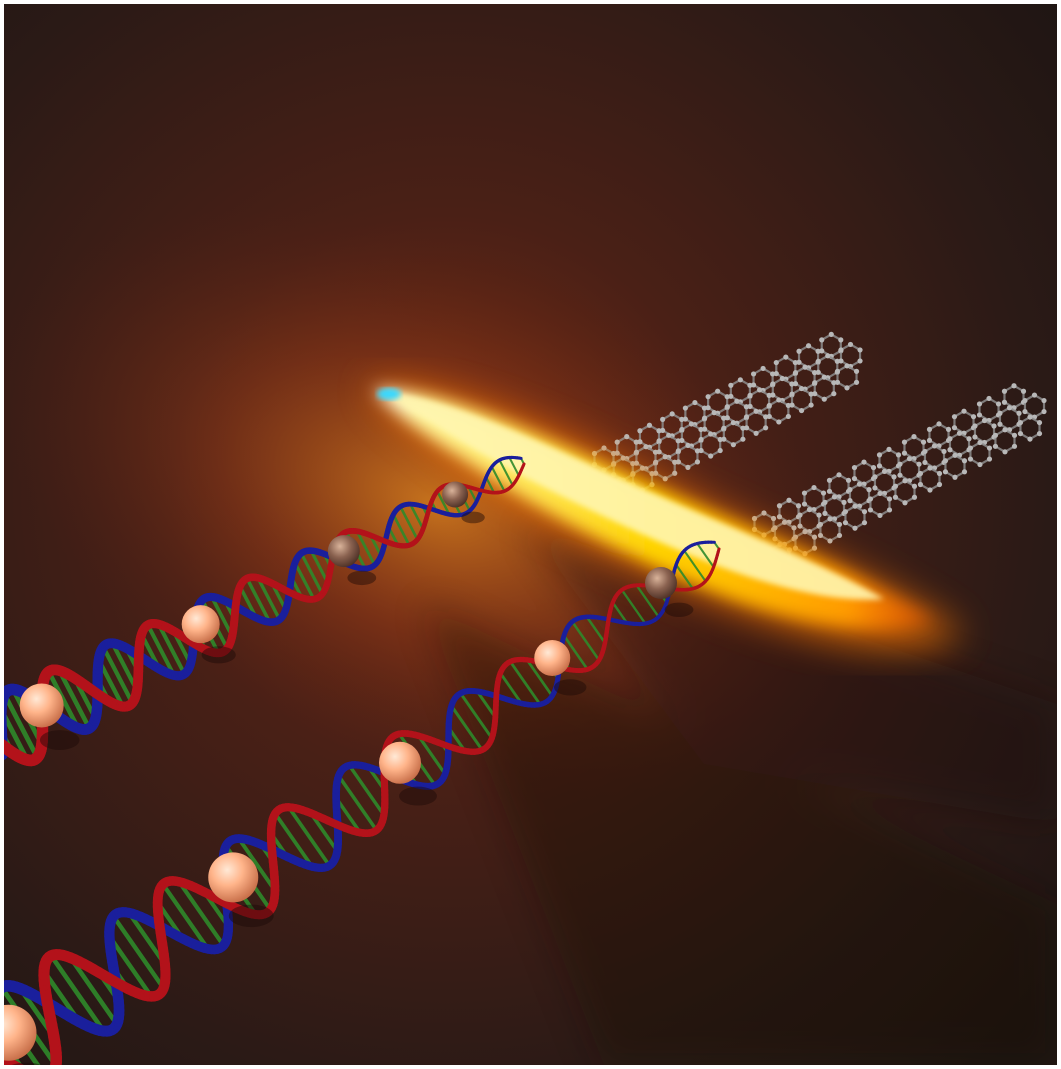 The height and width of the screenshot is (1069, 1061). I want to click on strand-red, so click(718, 550).